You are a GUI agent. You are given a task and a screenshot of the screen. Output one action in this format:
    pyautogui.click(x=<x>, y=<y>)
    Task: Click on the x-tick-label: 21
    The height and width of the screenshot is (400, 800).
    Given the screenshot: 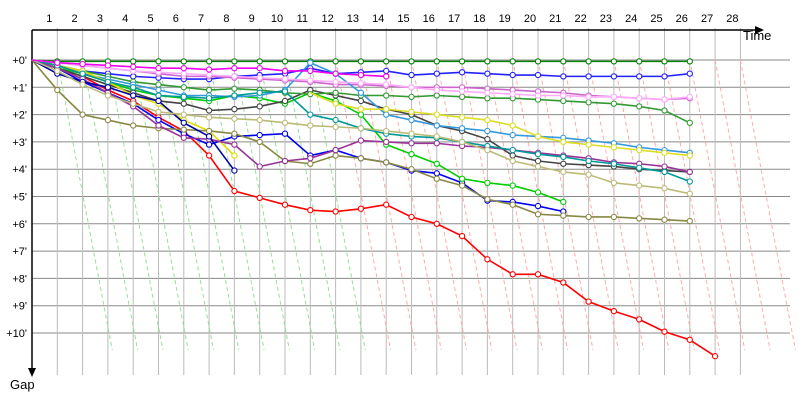 What is the action you would take?
    pyautogui.click(x=555, y=19)
    